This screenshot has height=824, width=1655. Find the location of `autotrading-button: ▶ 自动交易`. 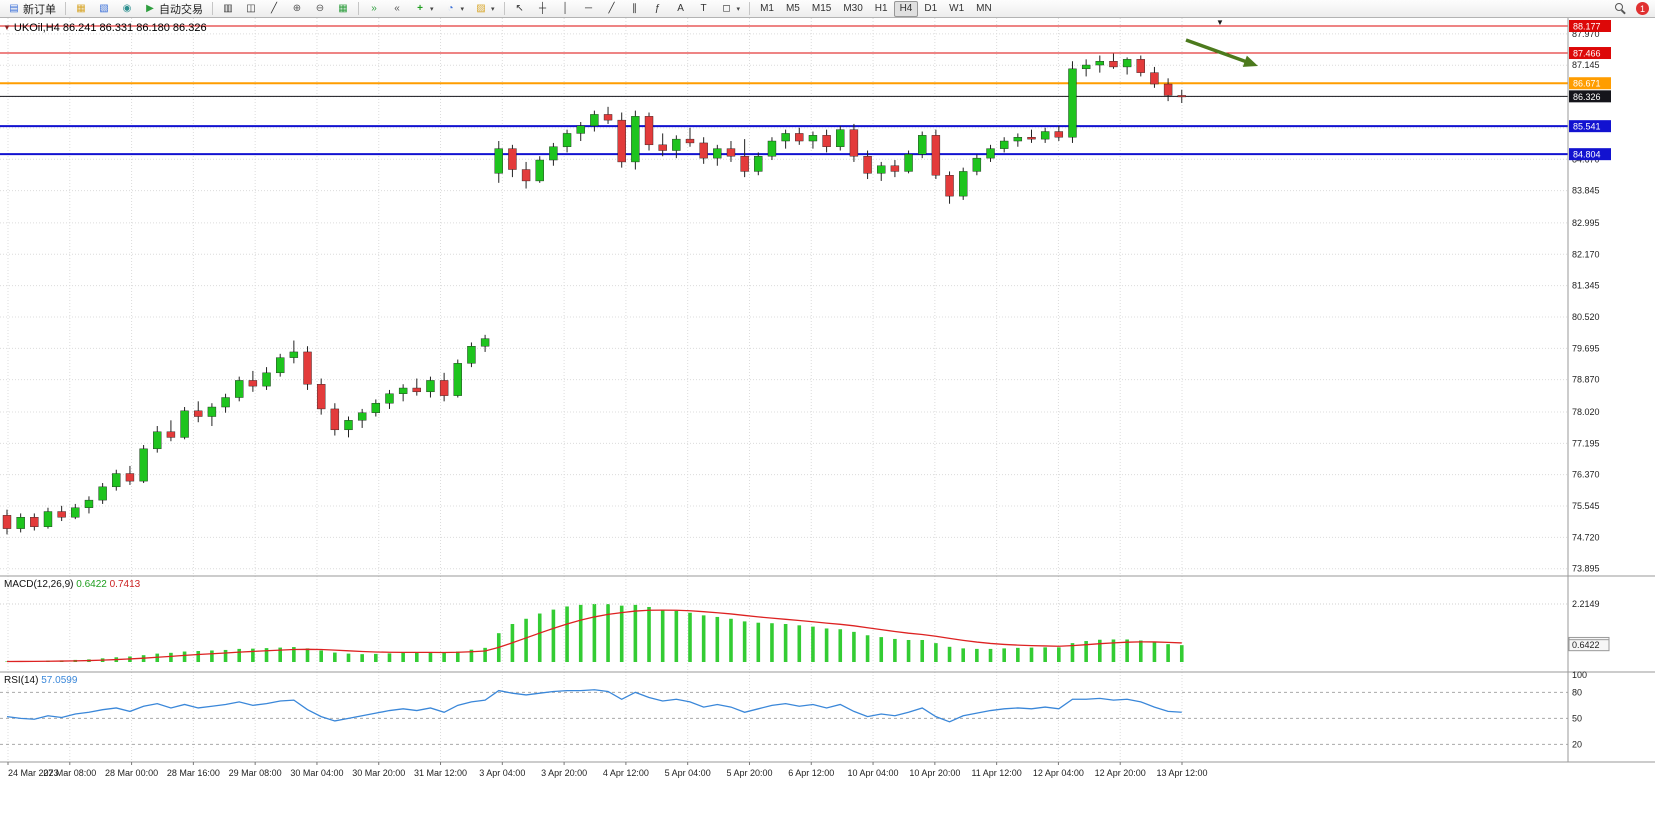

autotrading-button: ▶ 自动交易 is located at coordinates (173, 9).